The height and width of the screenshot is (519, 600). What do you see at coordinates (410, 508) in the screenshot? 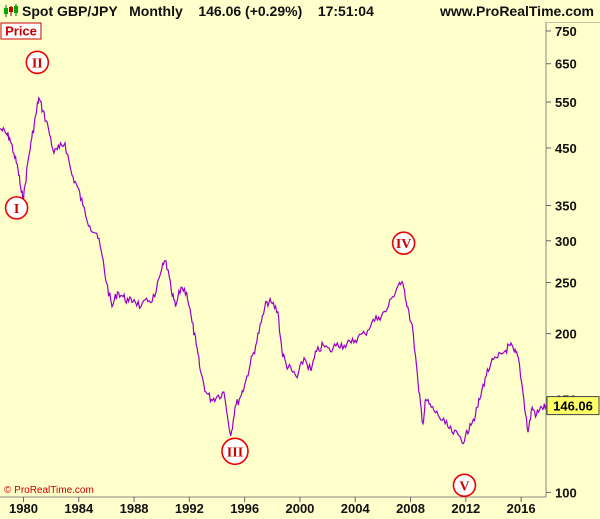
I see `x-tick-label: 2008` at bounding box center [410, 508].